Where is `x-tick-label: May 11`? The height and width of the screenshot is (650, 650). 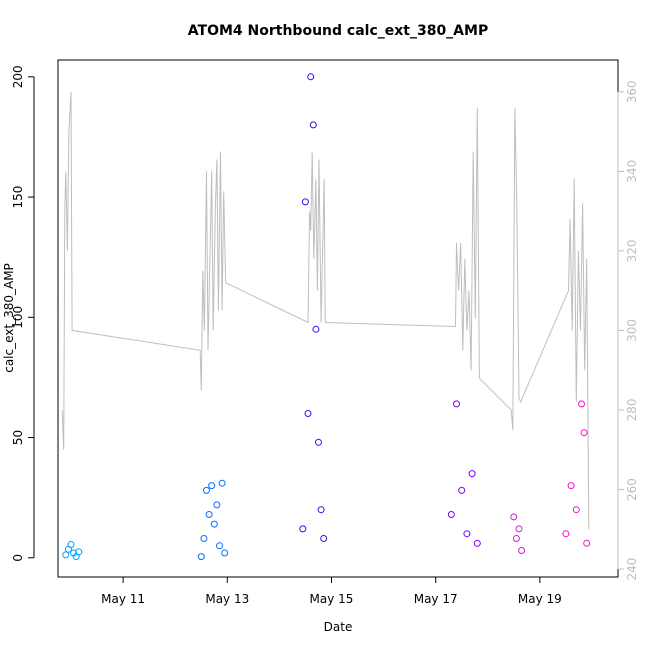
x-tick-label: May 11 is located at coordinates (123, 599).